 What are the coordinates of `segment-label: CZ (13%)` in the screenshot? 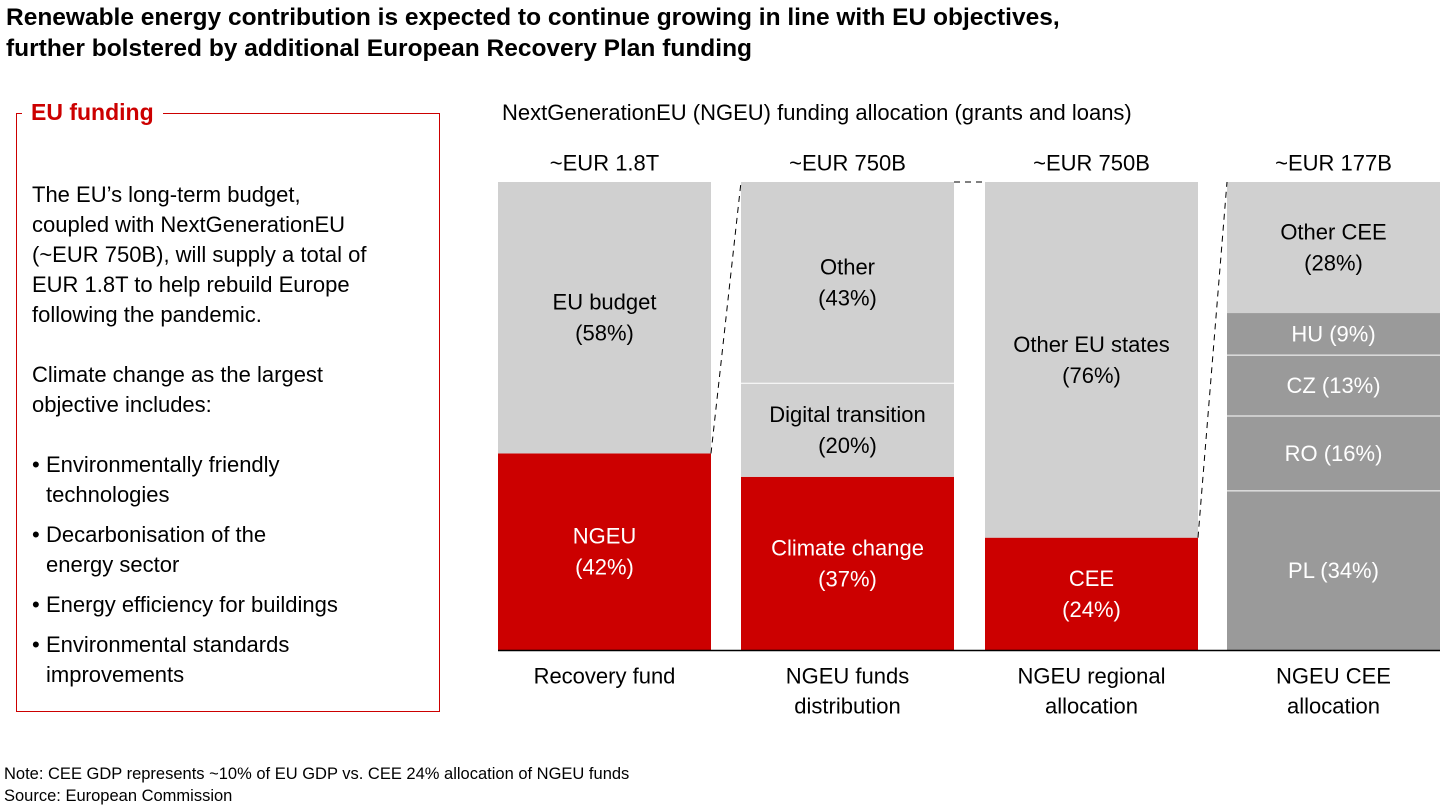 It's located at (1333, 385).